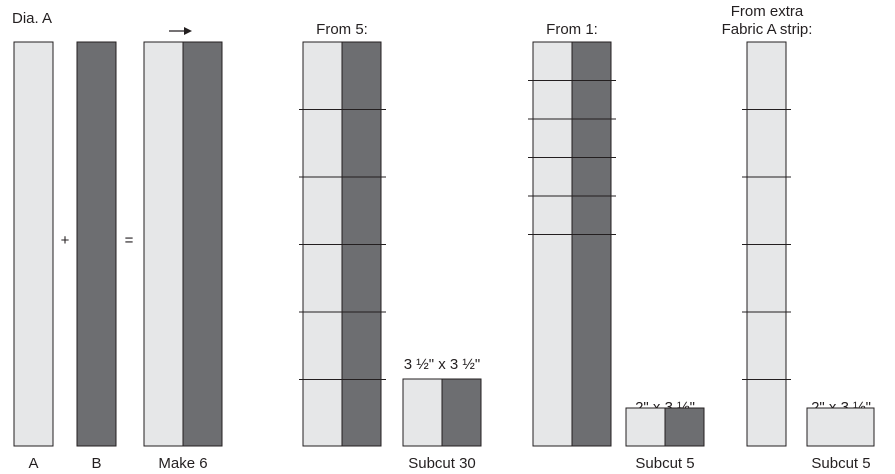 The width and height of the screenshot is (895, 474). I want to click on from1-heading: From 1:, so click(572, 29).